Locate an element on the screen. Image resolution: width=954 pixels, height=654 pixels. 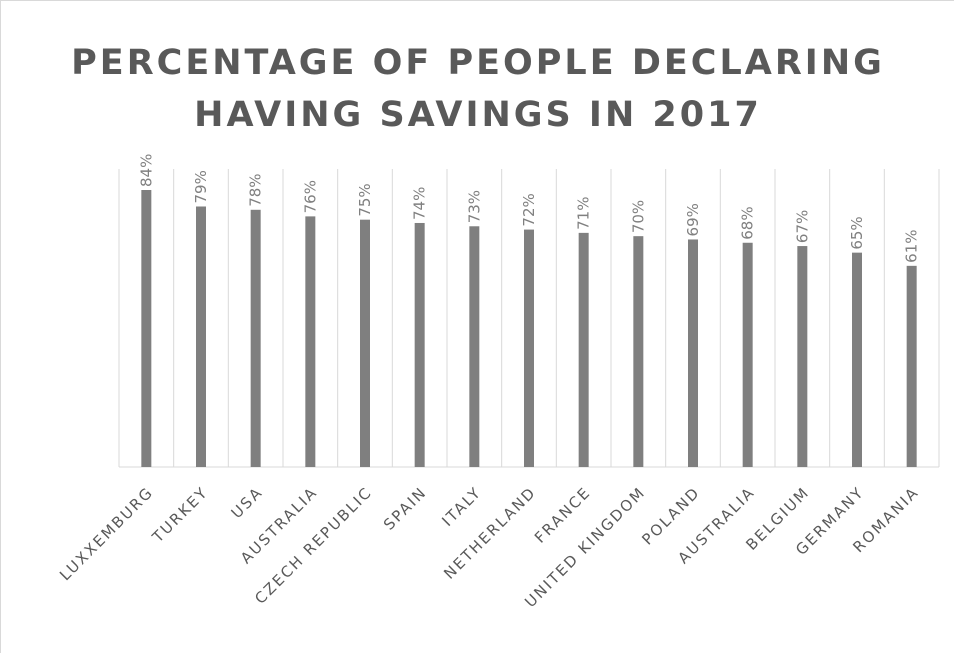
category-tick-label: SPAIN is located at coordinates (405, 508).